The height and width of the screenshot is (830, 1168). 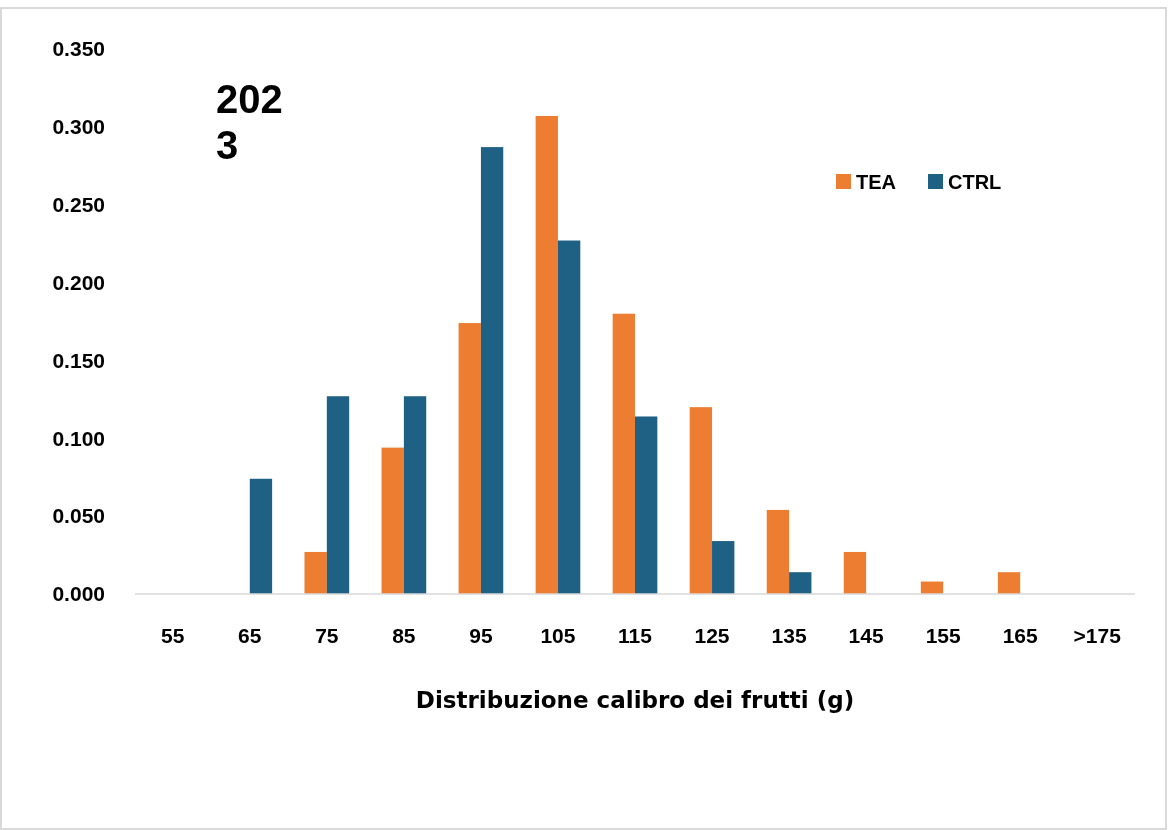 I want to click on x-tick-label: 155, so click(x=943, y=636).